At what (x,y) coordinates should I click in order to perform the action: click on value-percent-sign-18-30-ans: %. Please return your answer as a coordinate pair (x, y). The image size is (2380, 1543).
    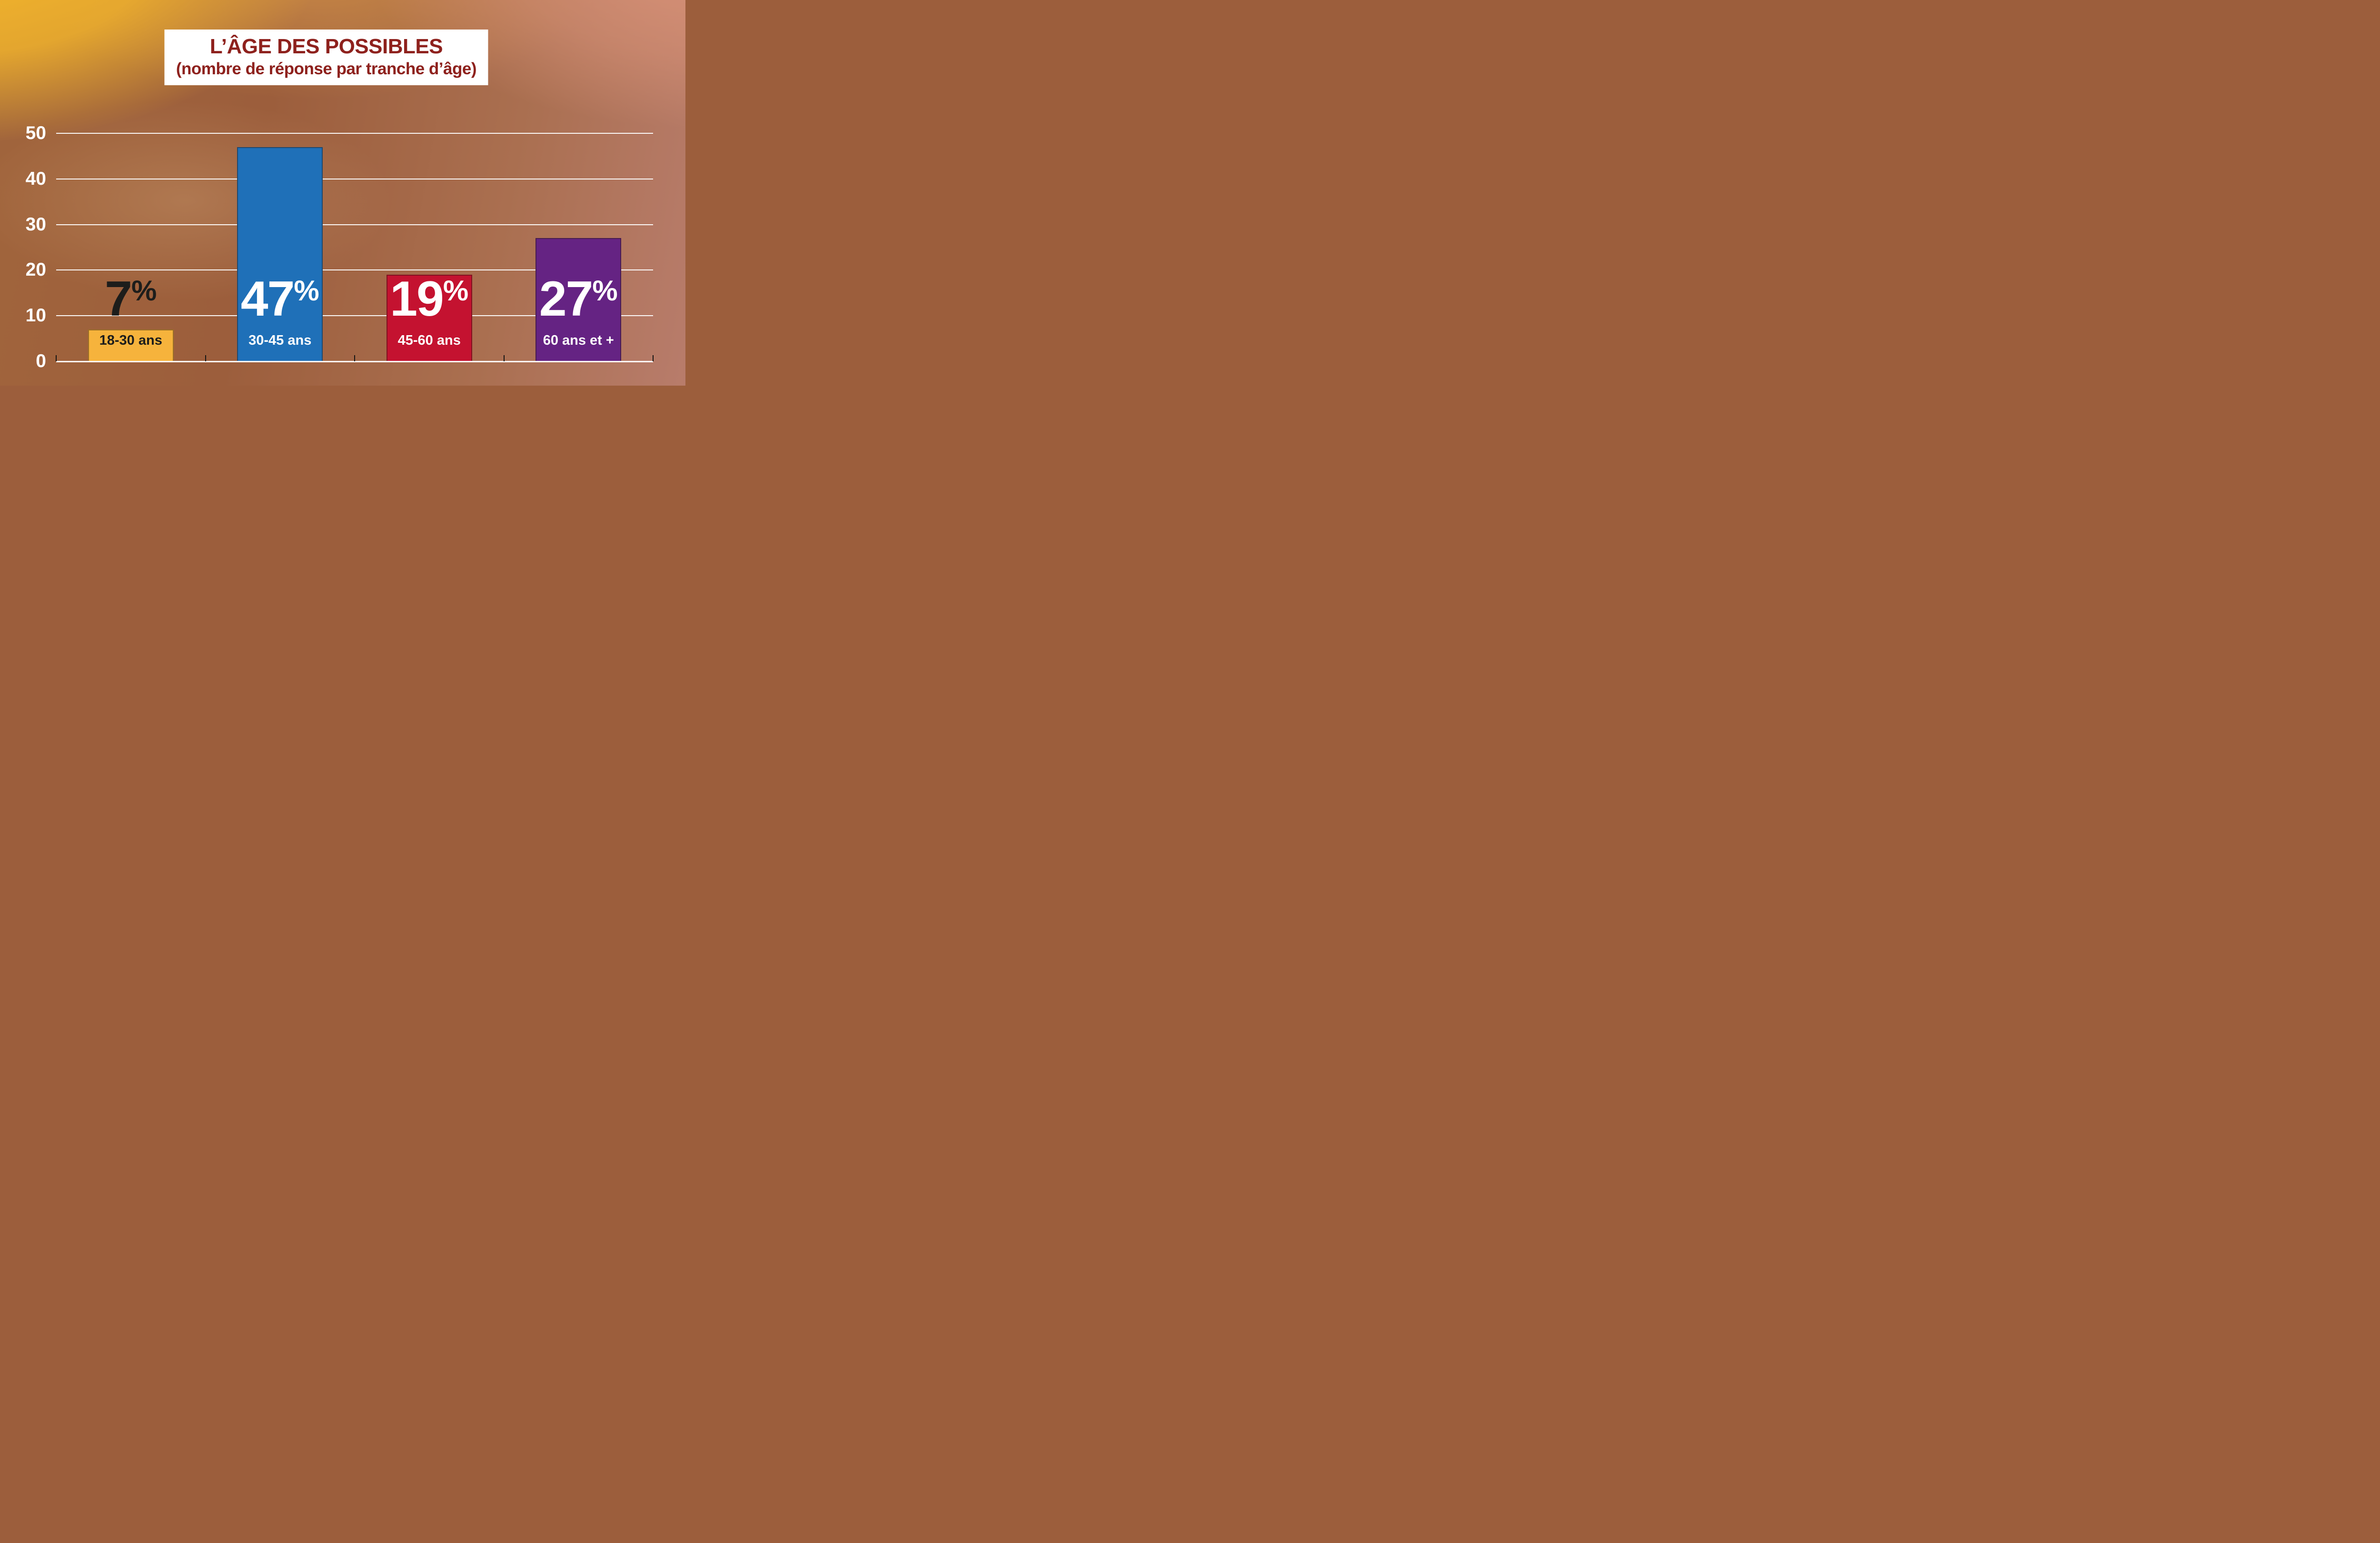
    Looking at the image, I should click on (144, 291).